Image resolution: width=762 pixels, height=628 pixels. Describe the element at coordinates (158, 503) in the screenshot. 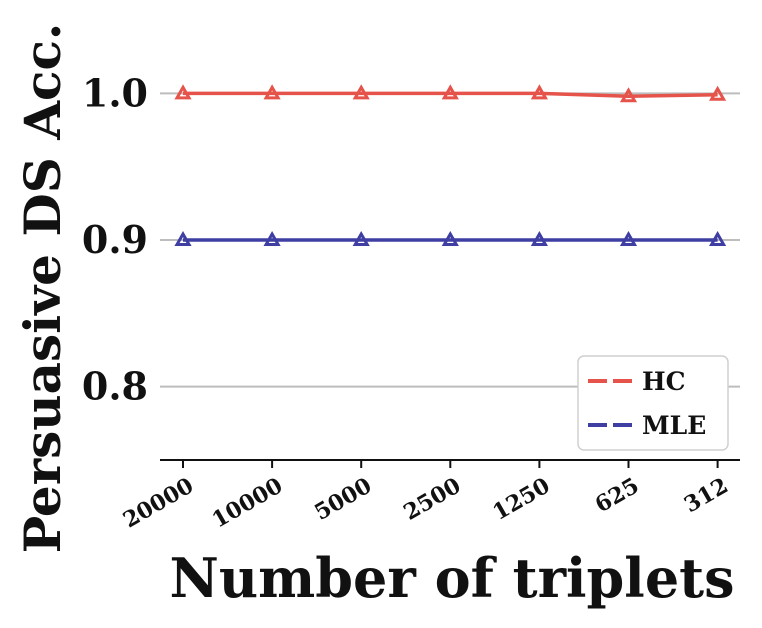

I see `x-tick-label: 20000` at that location.